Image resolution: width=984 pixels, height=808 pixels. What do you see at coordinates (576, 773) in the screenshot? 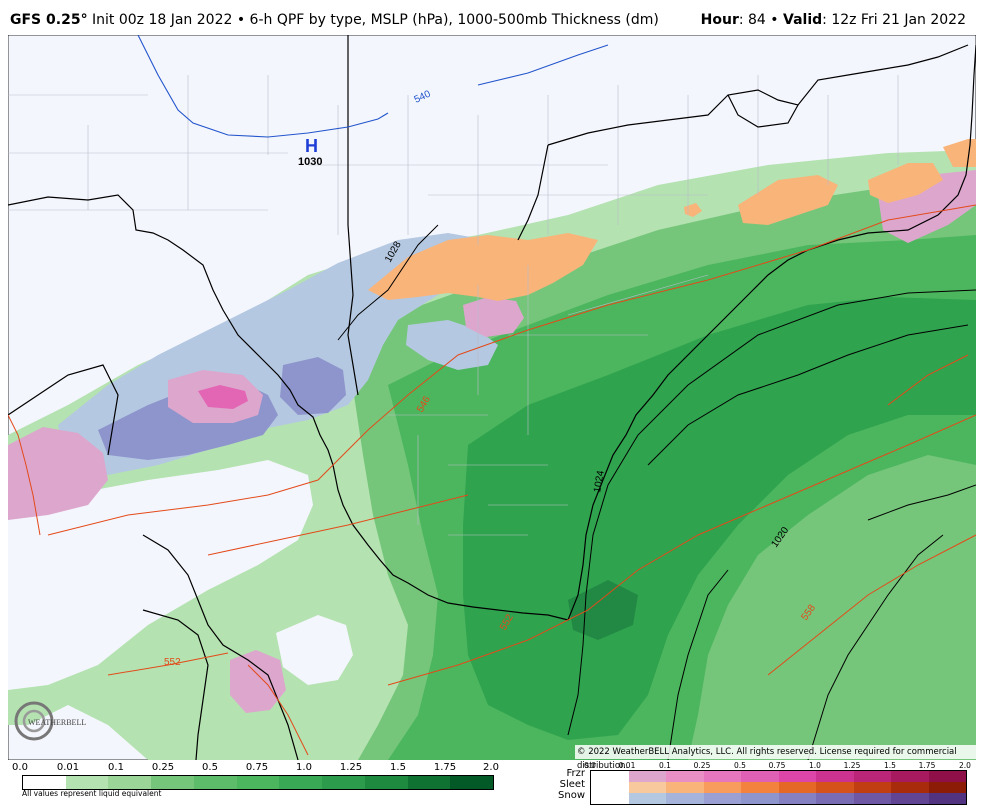
I see `frzr-label: Frzr` at bounding box center [576, 773].